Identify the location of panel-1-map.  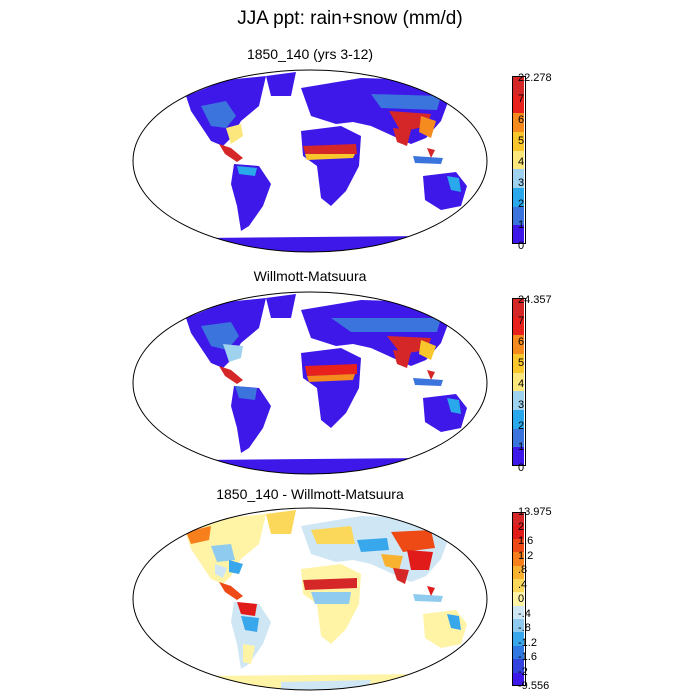
(310, 161).